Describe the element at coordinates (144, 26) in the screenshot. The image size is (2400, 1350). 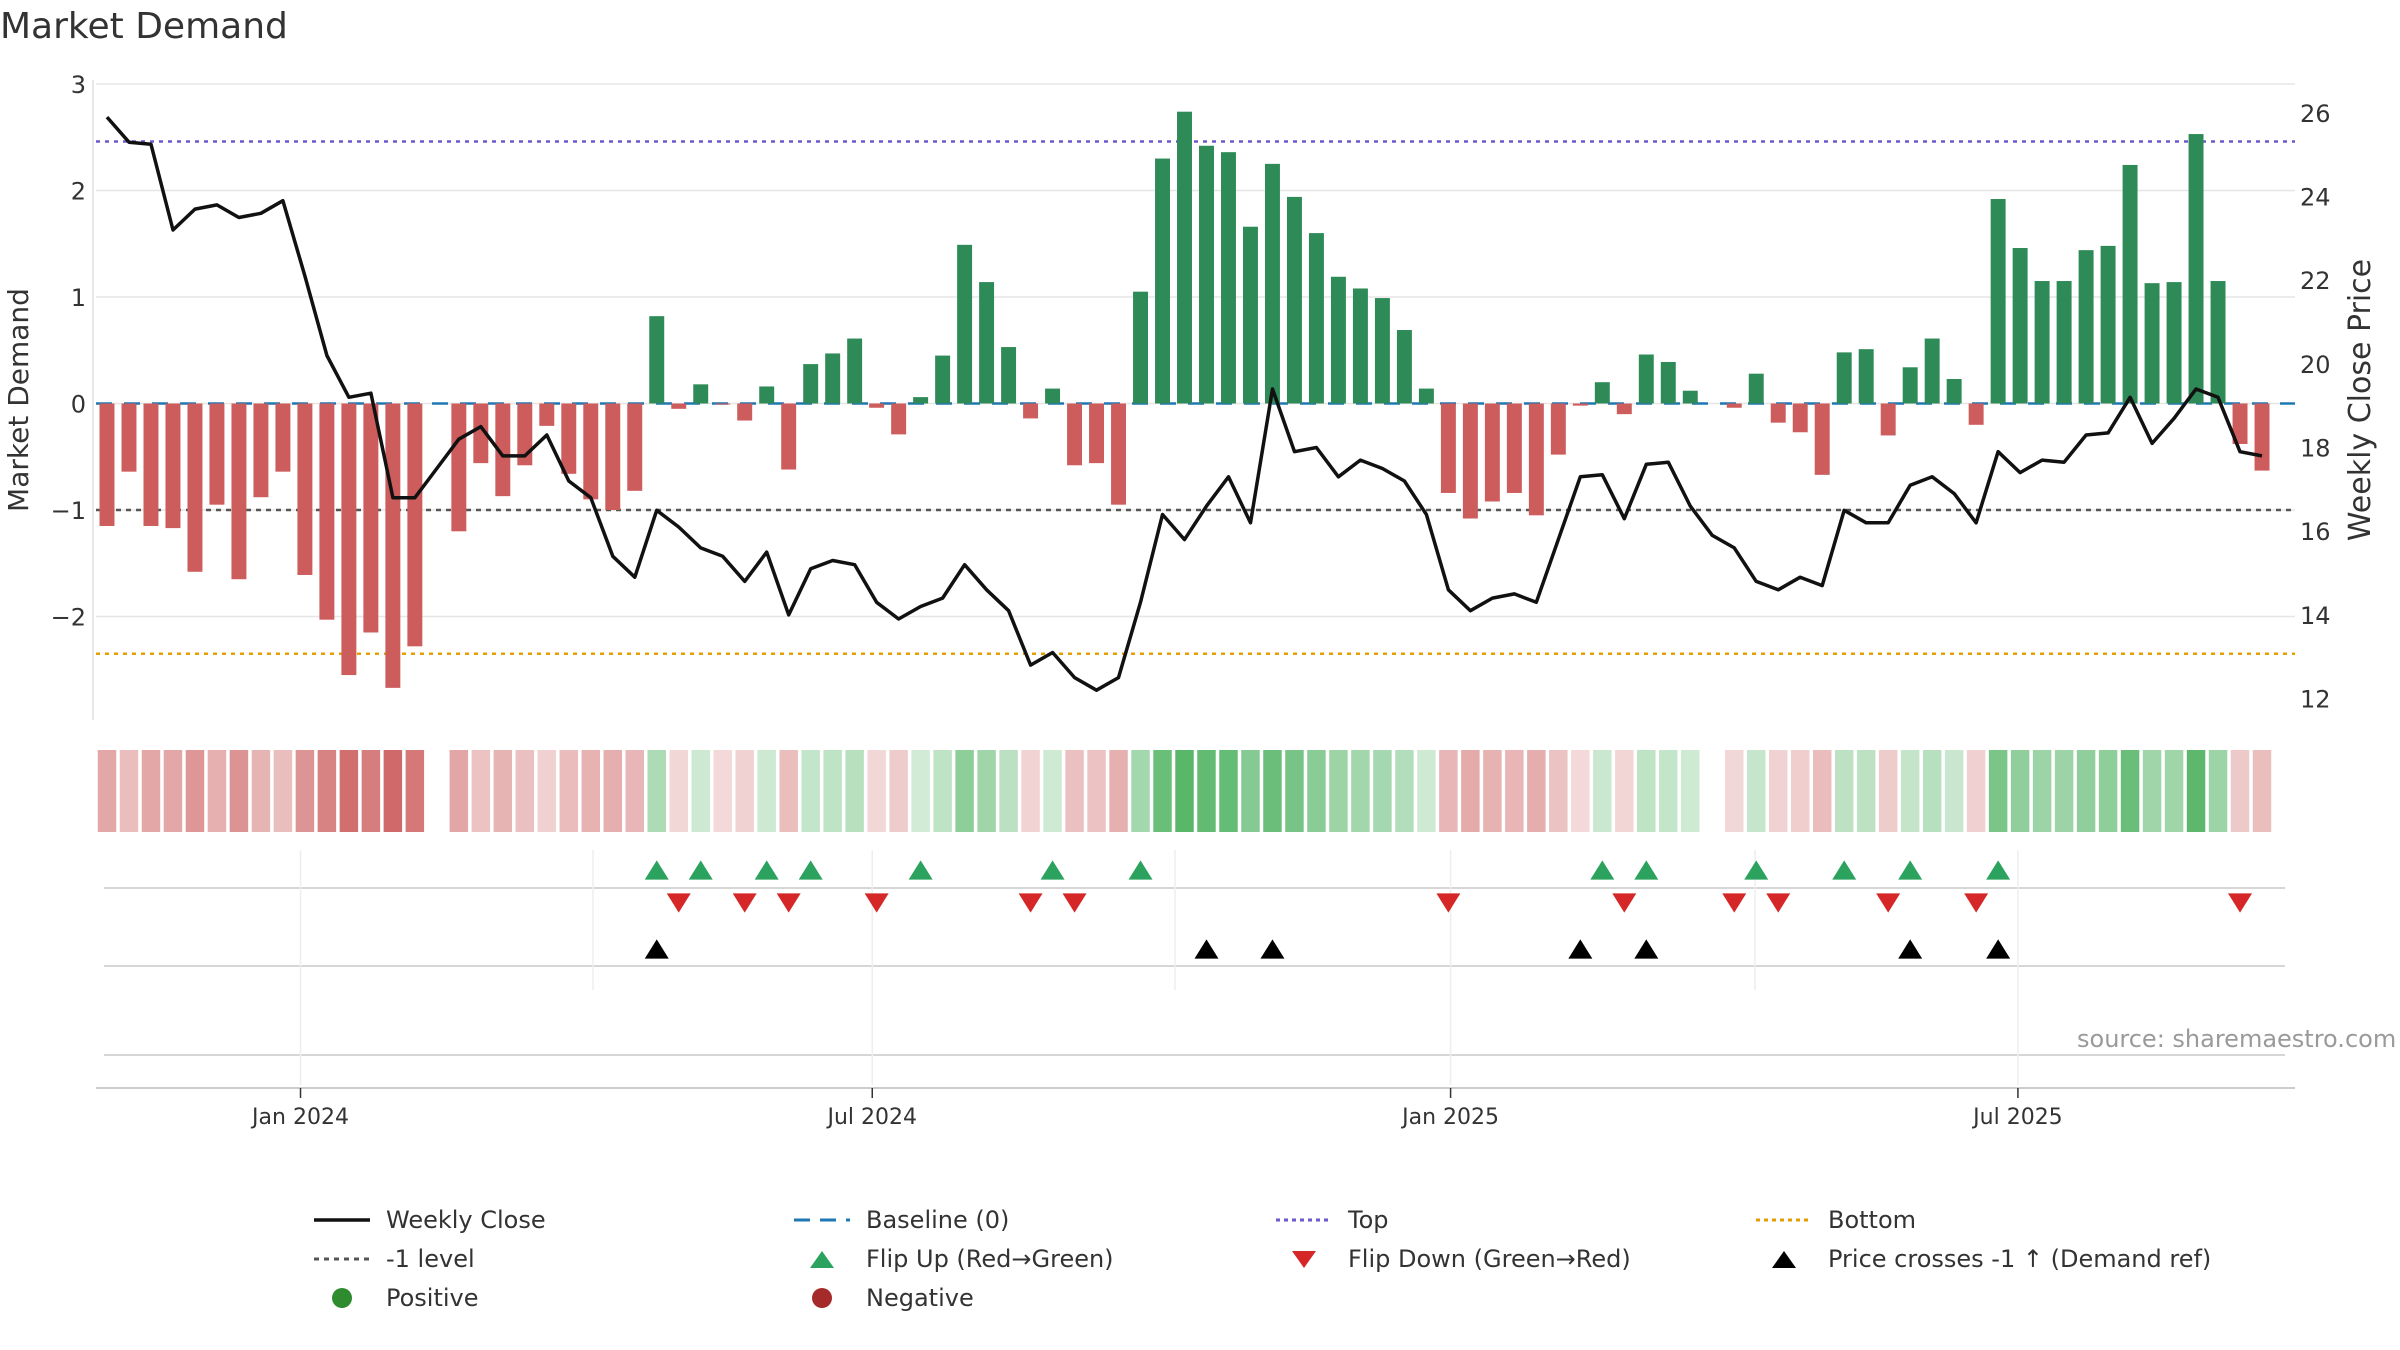
I see `chart-title: Market Demand` at that location.